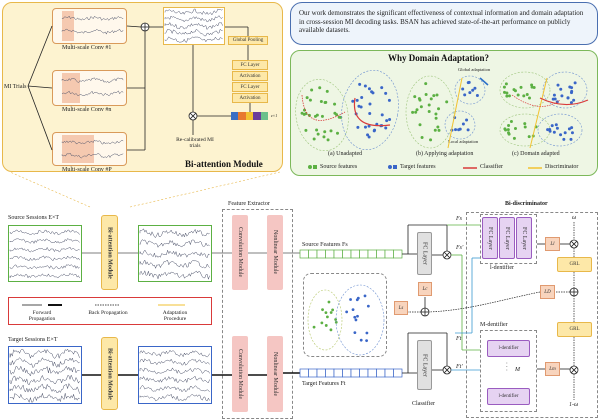  Describe the element at coordinates (34, 218) in the screenshot. I see `source-sessions-label: Source Sessions E×T` at that location.